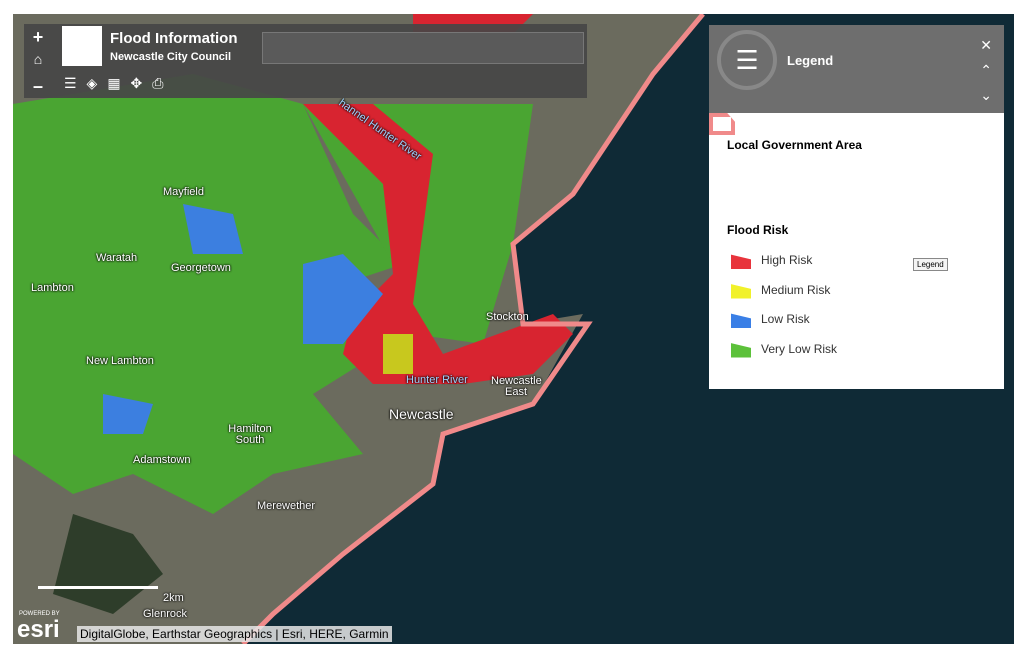 The image size is (1024, 654). I want to click on esri-logo: esri, so click(38, 629).